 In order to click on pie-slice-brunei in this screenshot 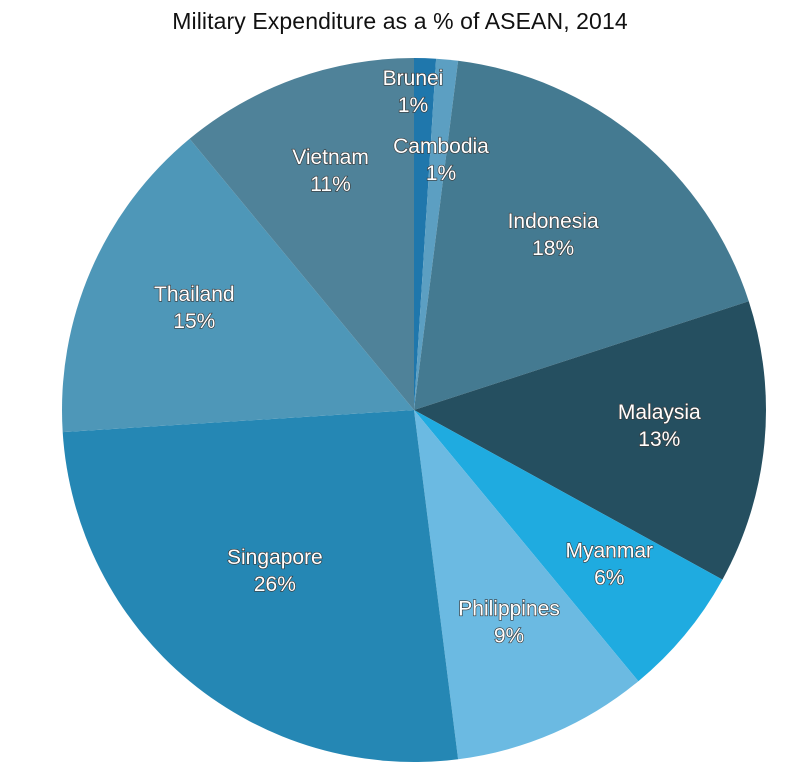, I will do `click(425, 234)`.